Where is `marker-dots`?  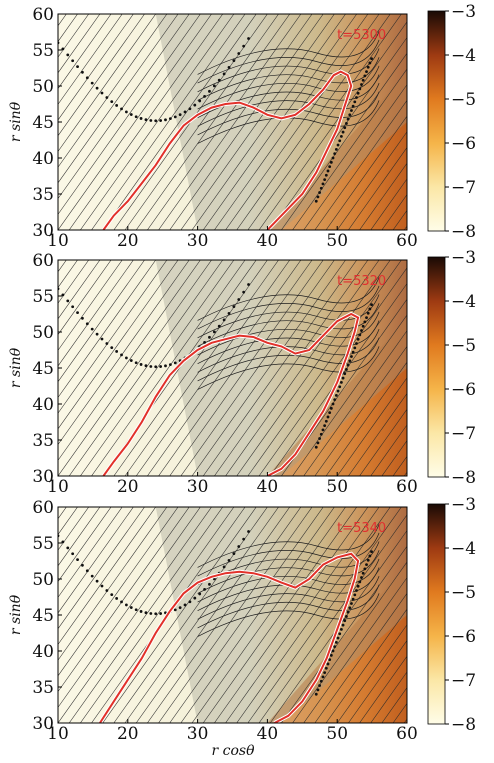 marker-dots is located at coordinates (215, 613).